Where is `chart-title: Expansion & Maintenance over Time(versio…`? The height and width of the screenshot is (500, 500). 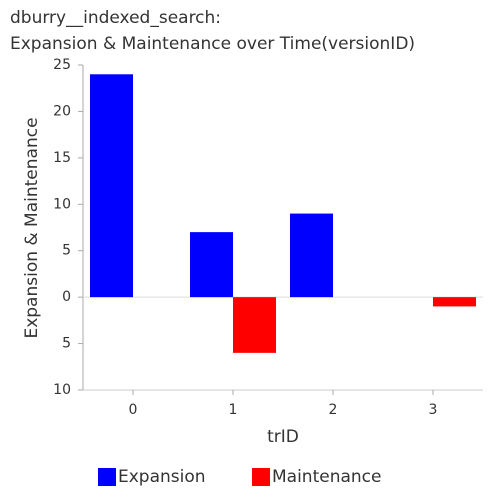
chart-title: Expansion & Maintenance over Time(versio… is located at coordinates (212, 44).